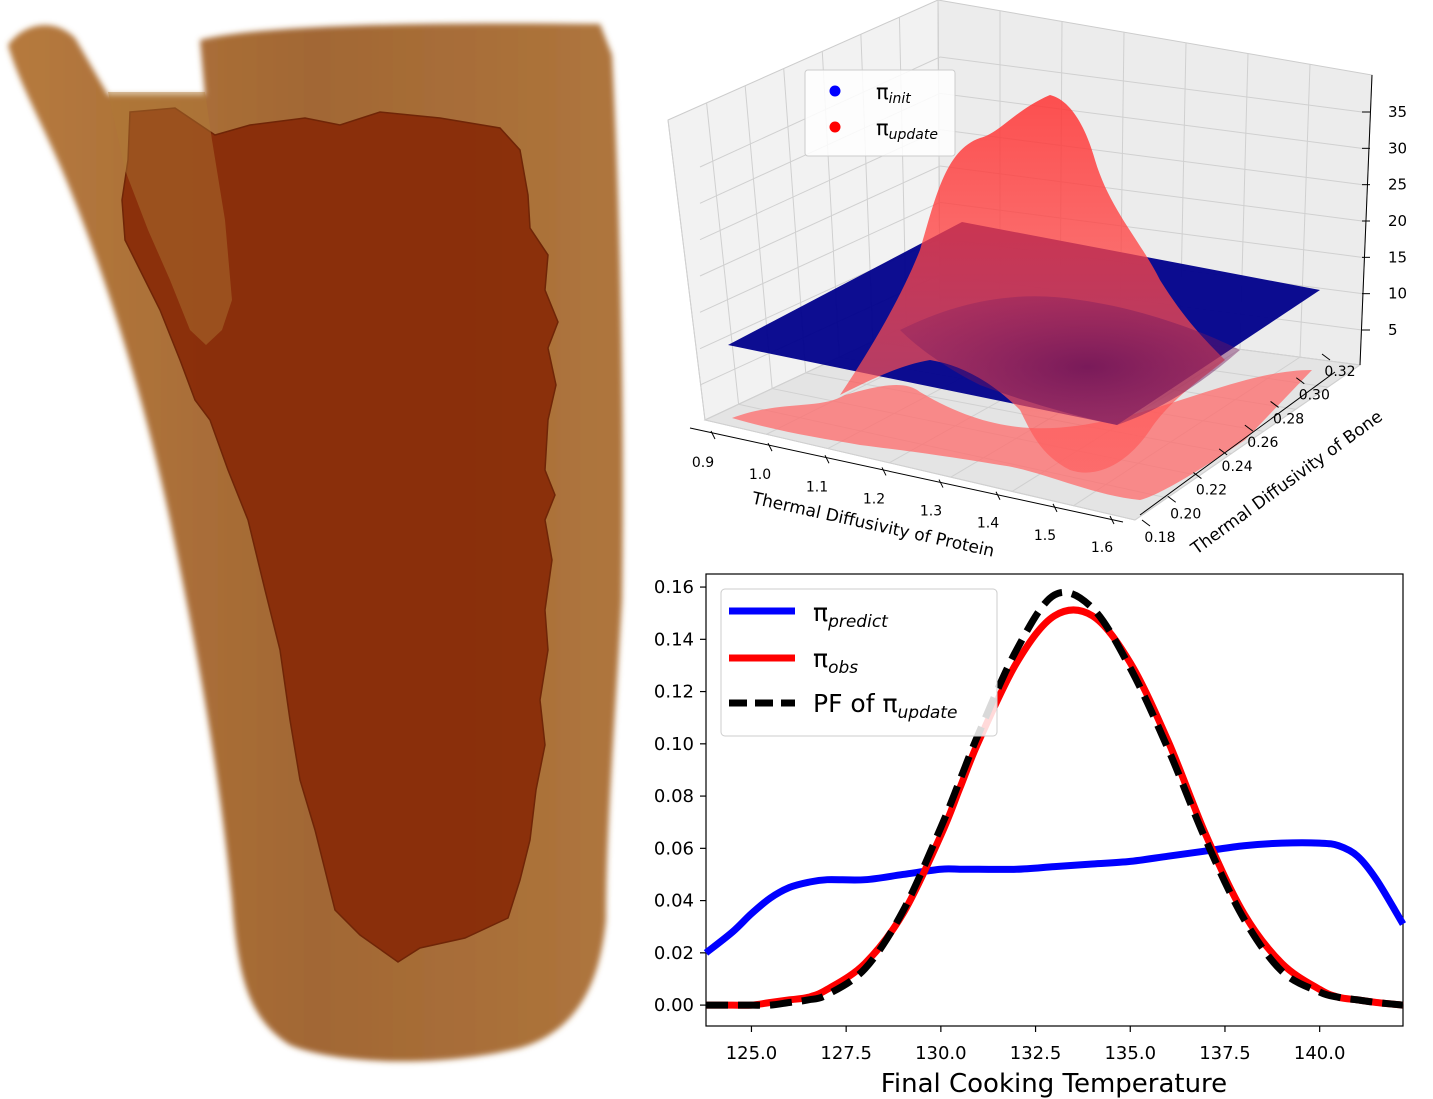 This screenshot has height=1099, width=1433. What do you see at coordinates (907, 129) in the screenshot?
I see `legend-update-label: πupdate` at bounding box center [907, 129].